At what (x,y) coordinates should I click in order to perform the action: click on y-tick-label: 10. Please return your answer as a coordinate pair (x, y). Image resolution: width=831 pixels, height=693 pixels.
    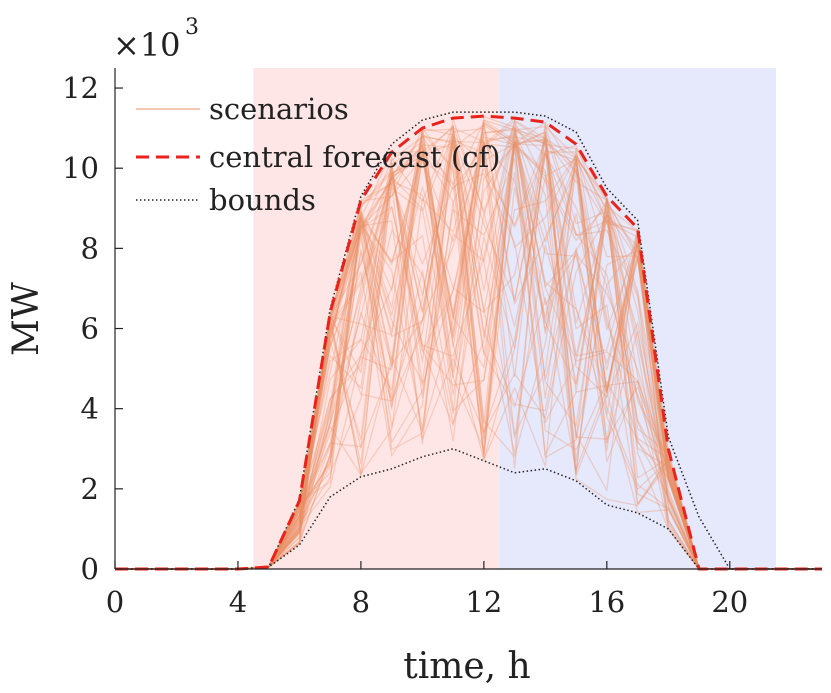
    Looking at the image, I should click on (80, 168).